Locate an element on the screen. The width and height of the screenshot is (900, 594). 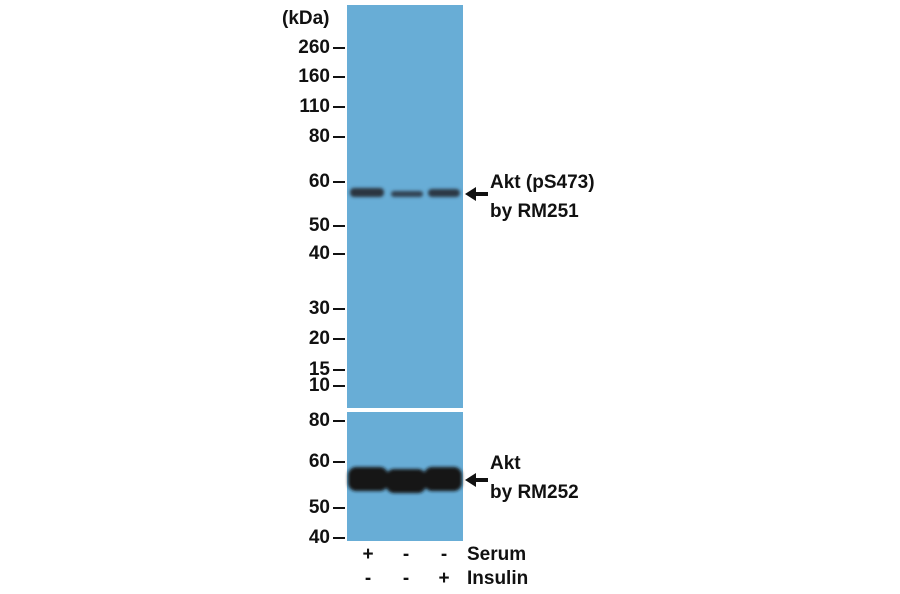
marker-label: 160 is located at coordinates (314, 76).